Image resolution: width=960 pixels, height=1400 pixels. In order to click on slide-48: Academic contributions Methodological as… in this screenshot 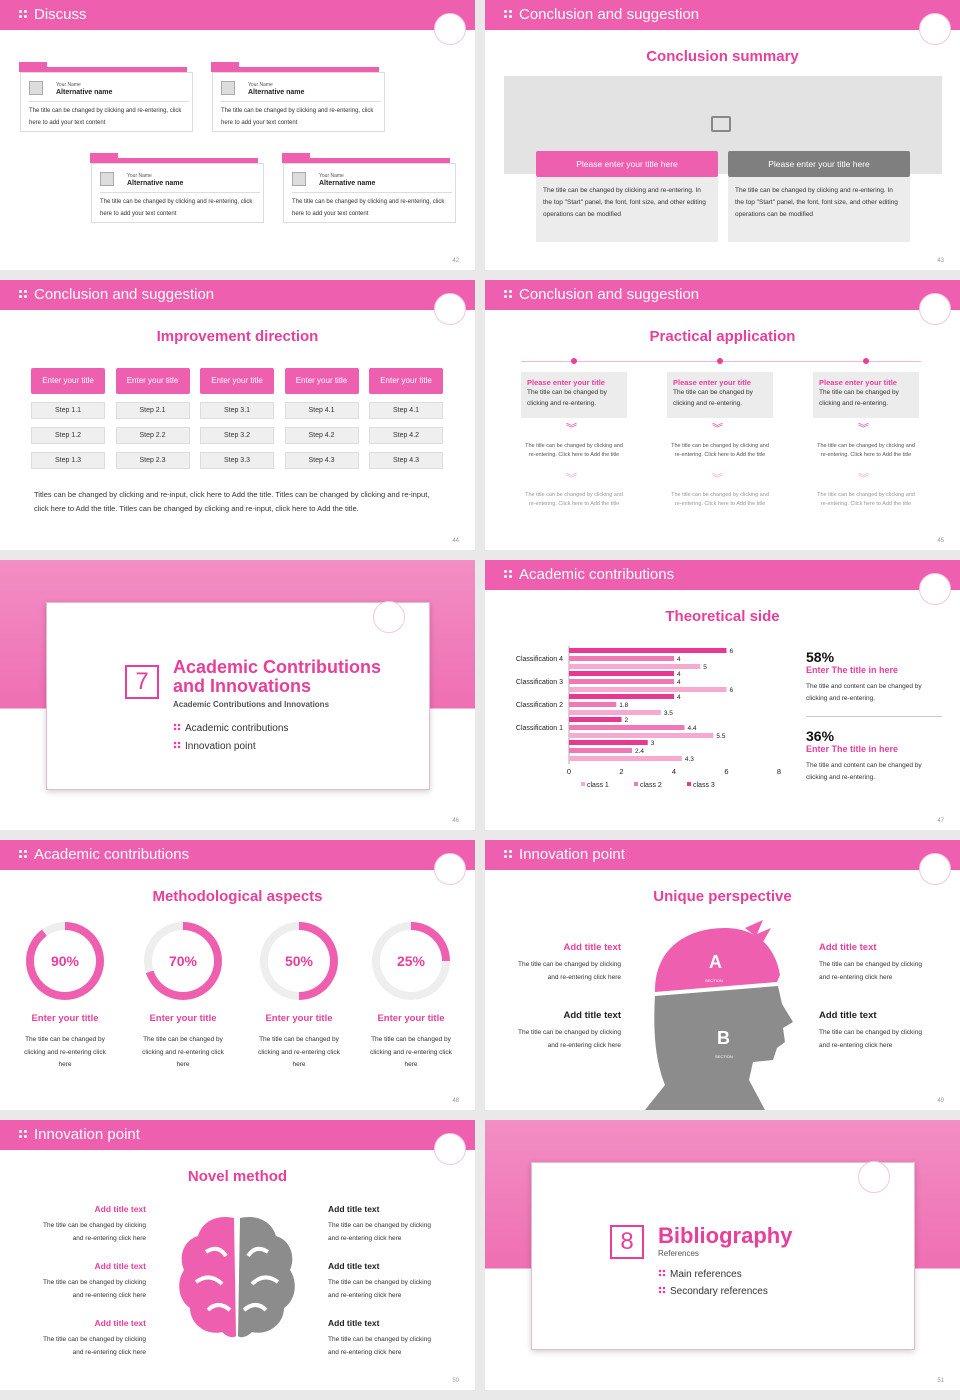, I will do `click(237, 975)`.